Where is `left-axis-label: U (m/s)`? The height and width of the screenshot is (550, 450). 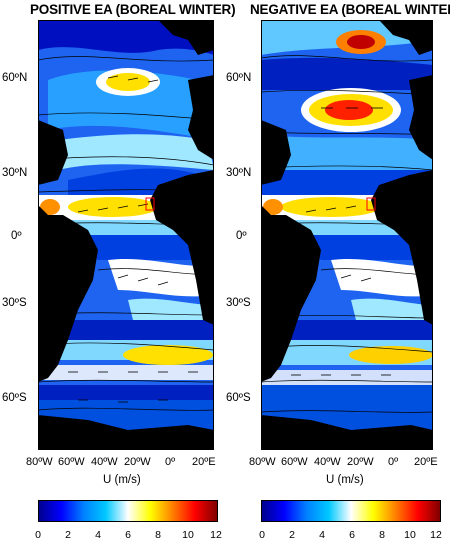 left-axis-label: U (m/s) is located at coordinates (122, 480).